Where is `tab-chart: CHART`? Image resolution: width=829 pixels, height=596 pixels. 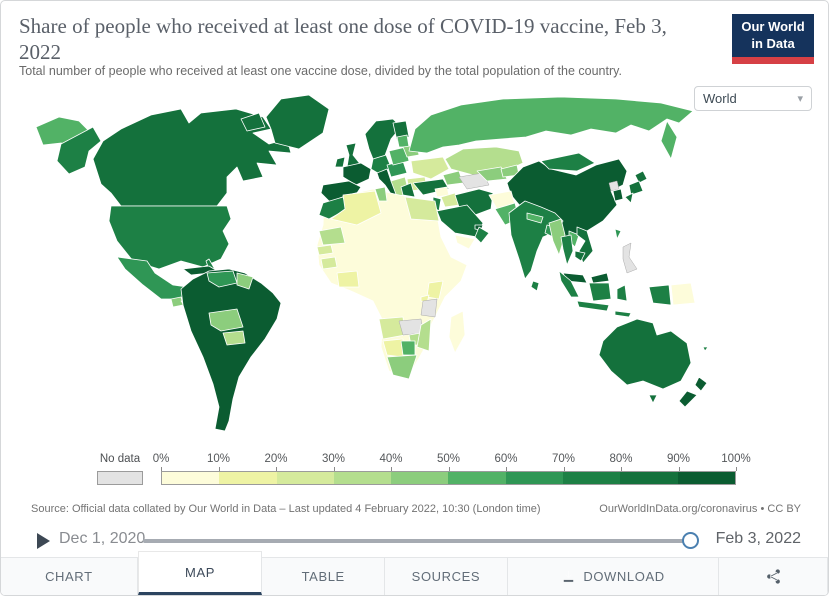 tab-chart: CHART is located at coordinates (69, 576).